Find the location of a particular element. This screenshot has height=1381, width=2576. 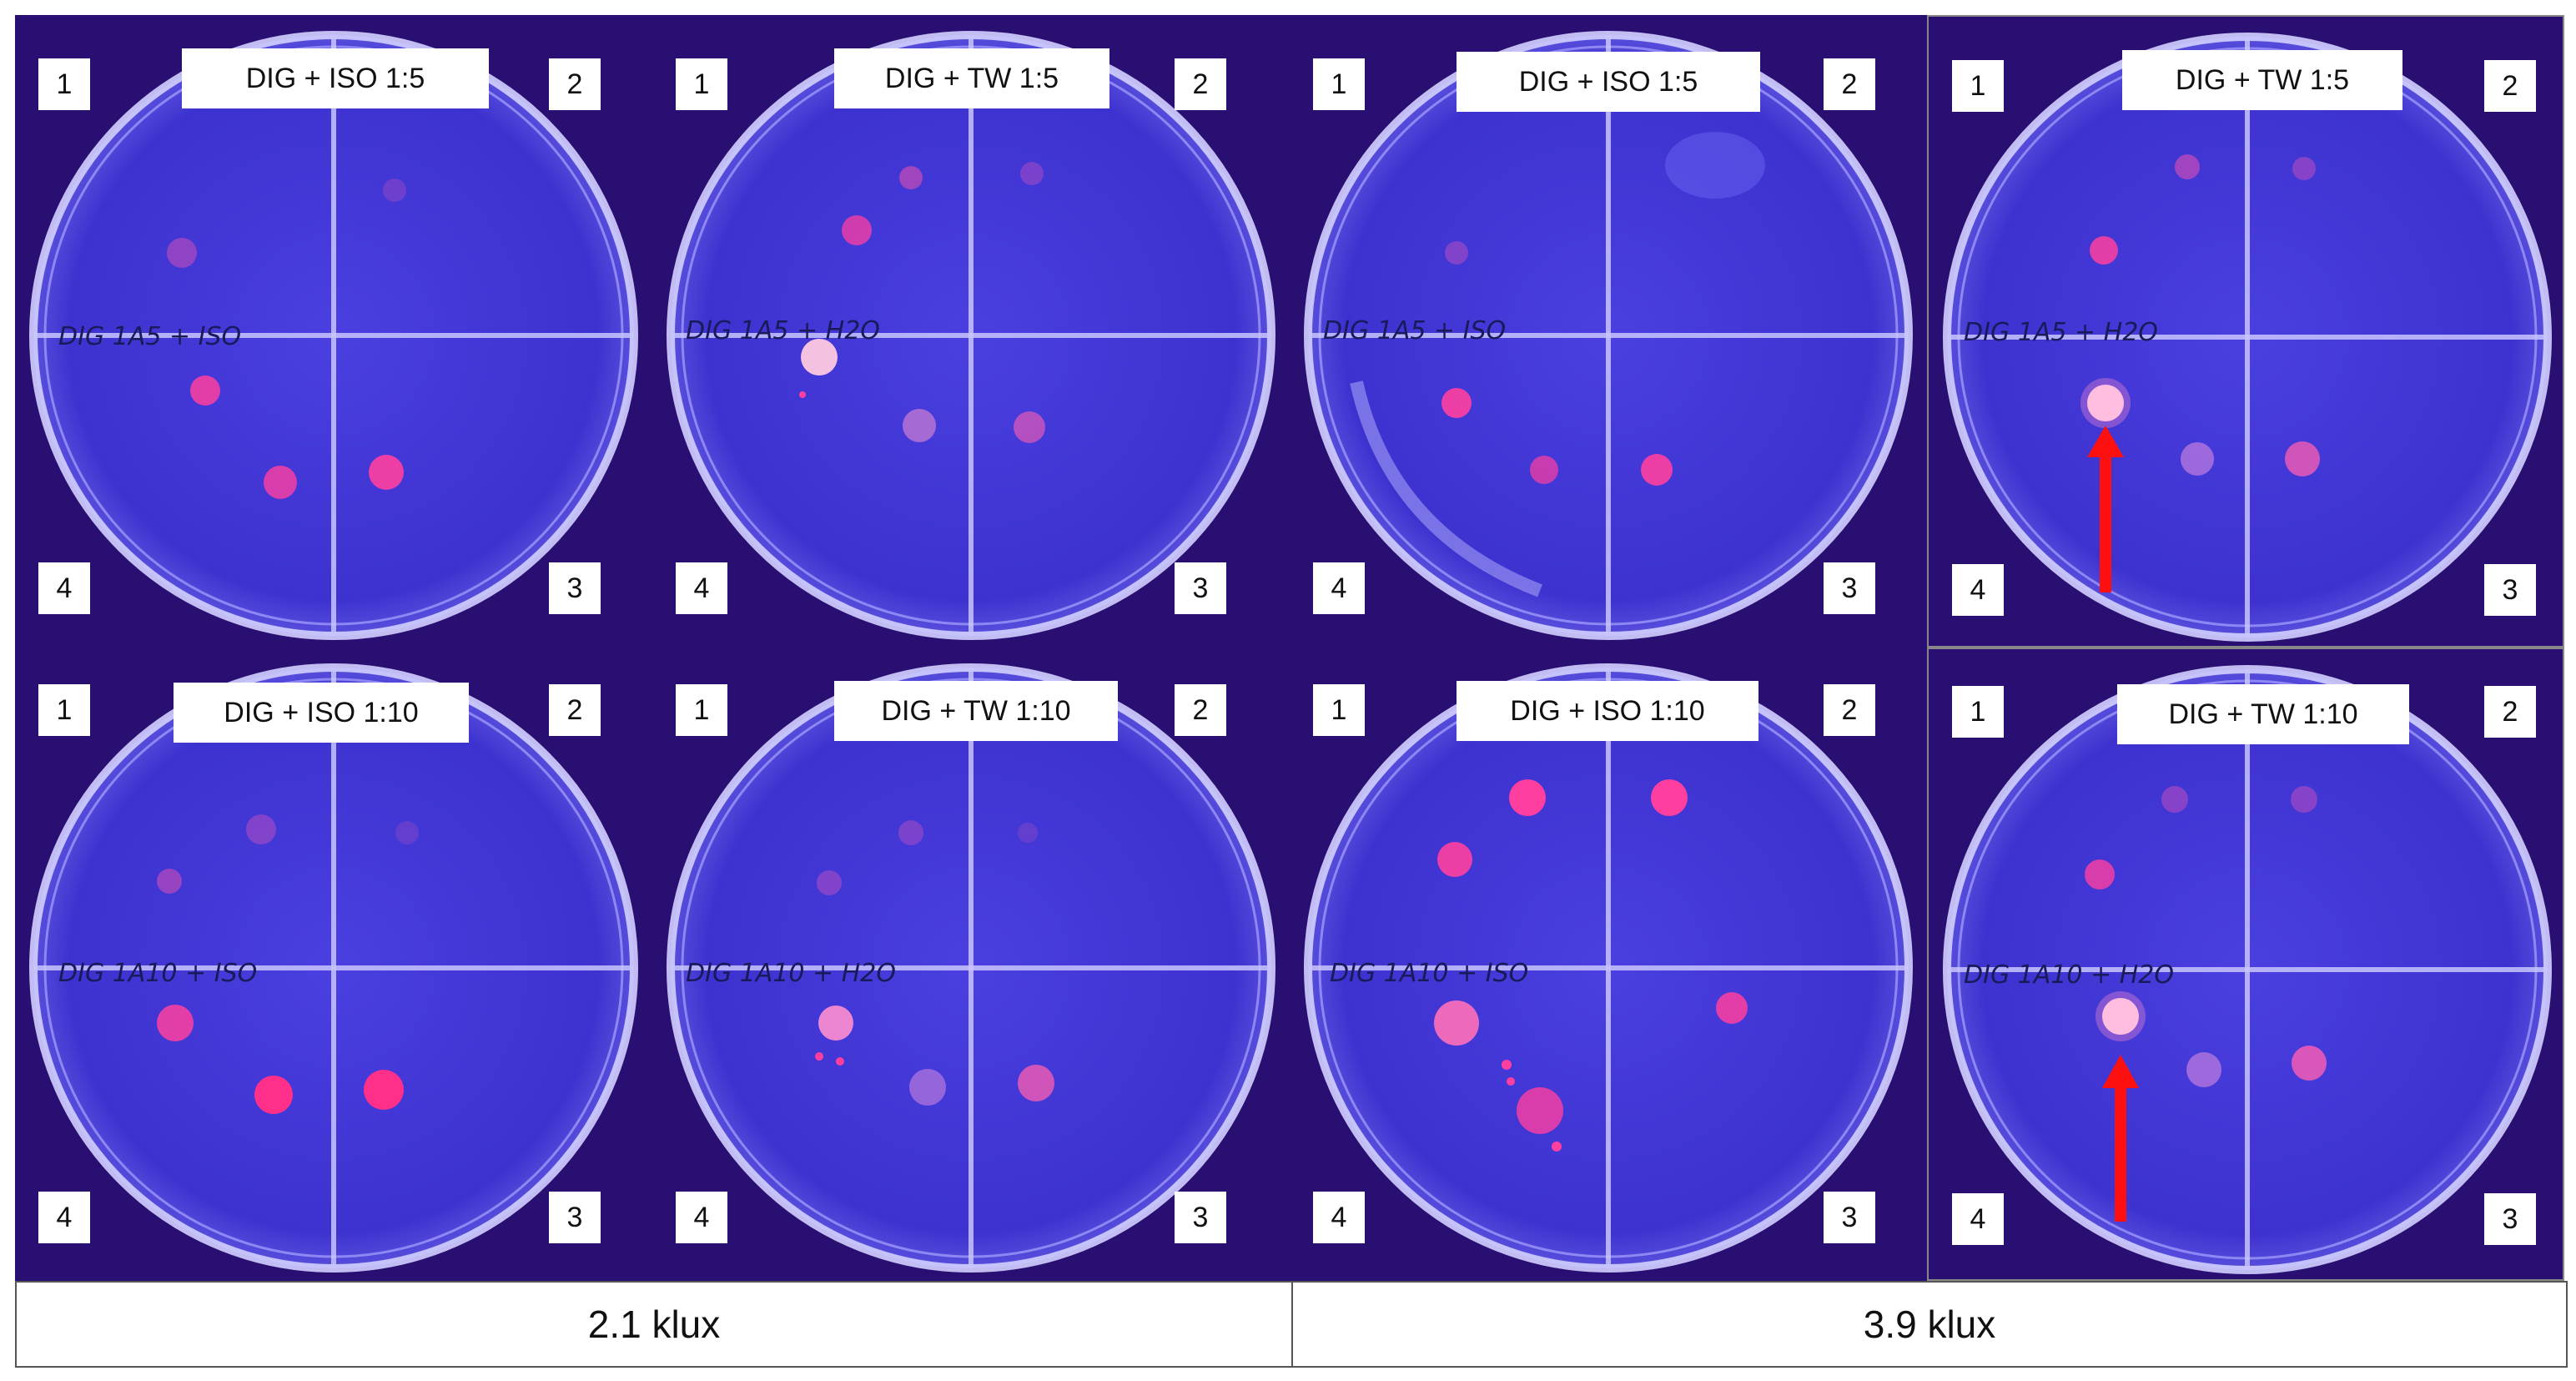

footer-label-right: 3.9 klux is located at coordinates (1929, 1324).